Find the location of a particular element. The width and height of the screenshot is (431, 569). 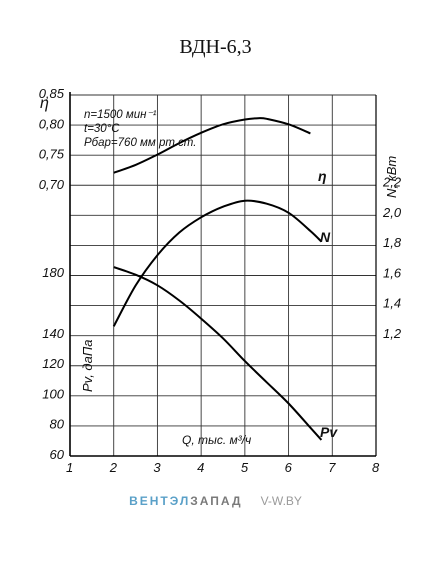

footer: ВЕНТЭЛЗАПАД V-W.BY is located at coordinates (215, 501).